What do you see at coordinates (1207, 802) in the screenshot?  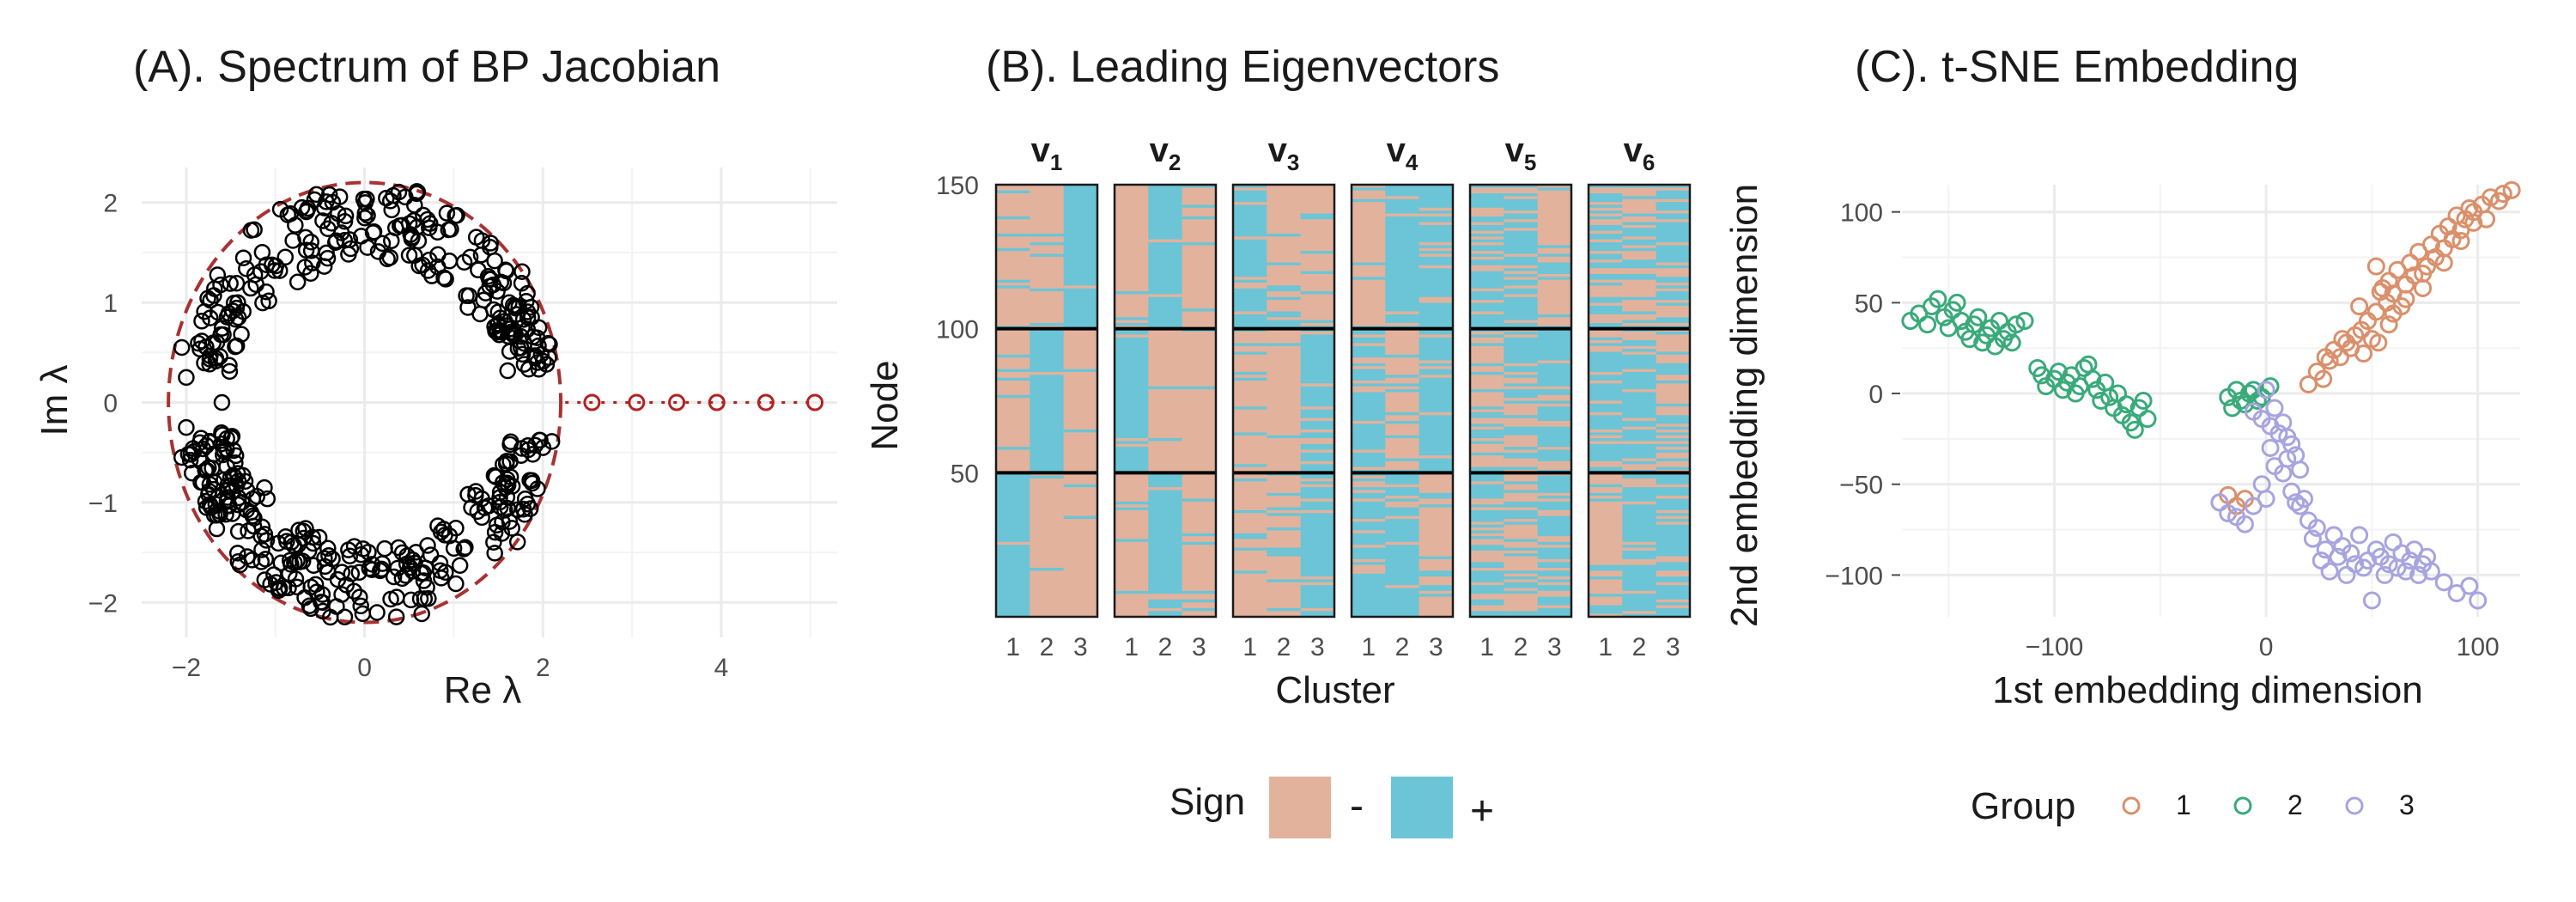 I see `sign-legend-title: Sign` at bounding box center [1207, 802].